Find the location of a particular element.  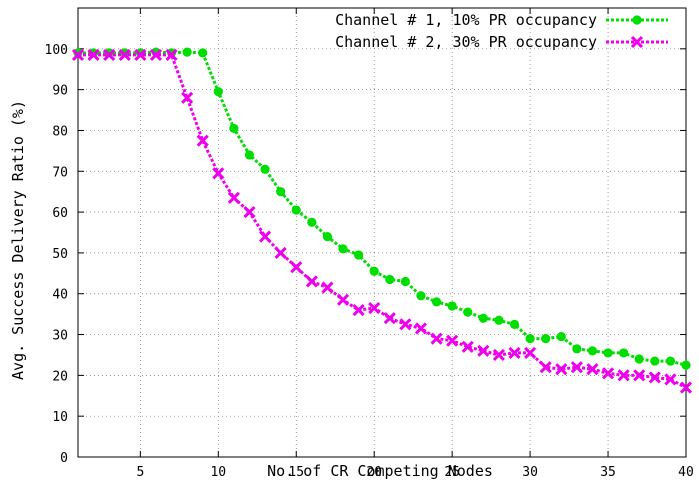

x-tick-label: 20 is located at coordinates (374, 472).